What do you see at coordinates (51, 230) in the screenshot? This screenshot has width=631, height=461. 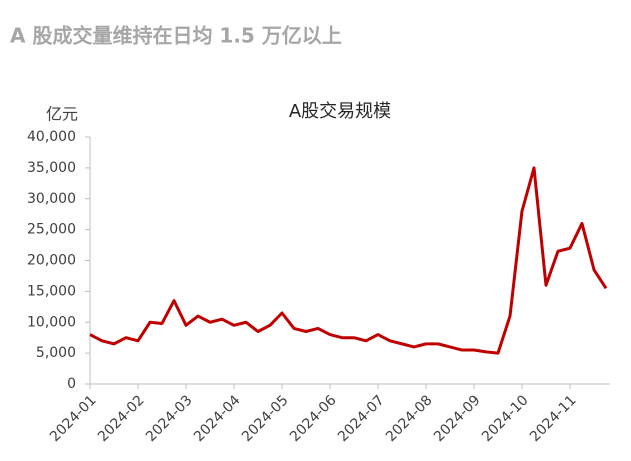 I see `y-tick-label: 25,000` at bounding box center [51, 230].